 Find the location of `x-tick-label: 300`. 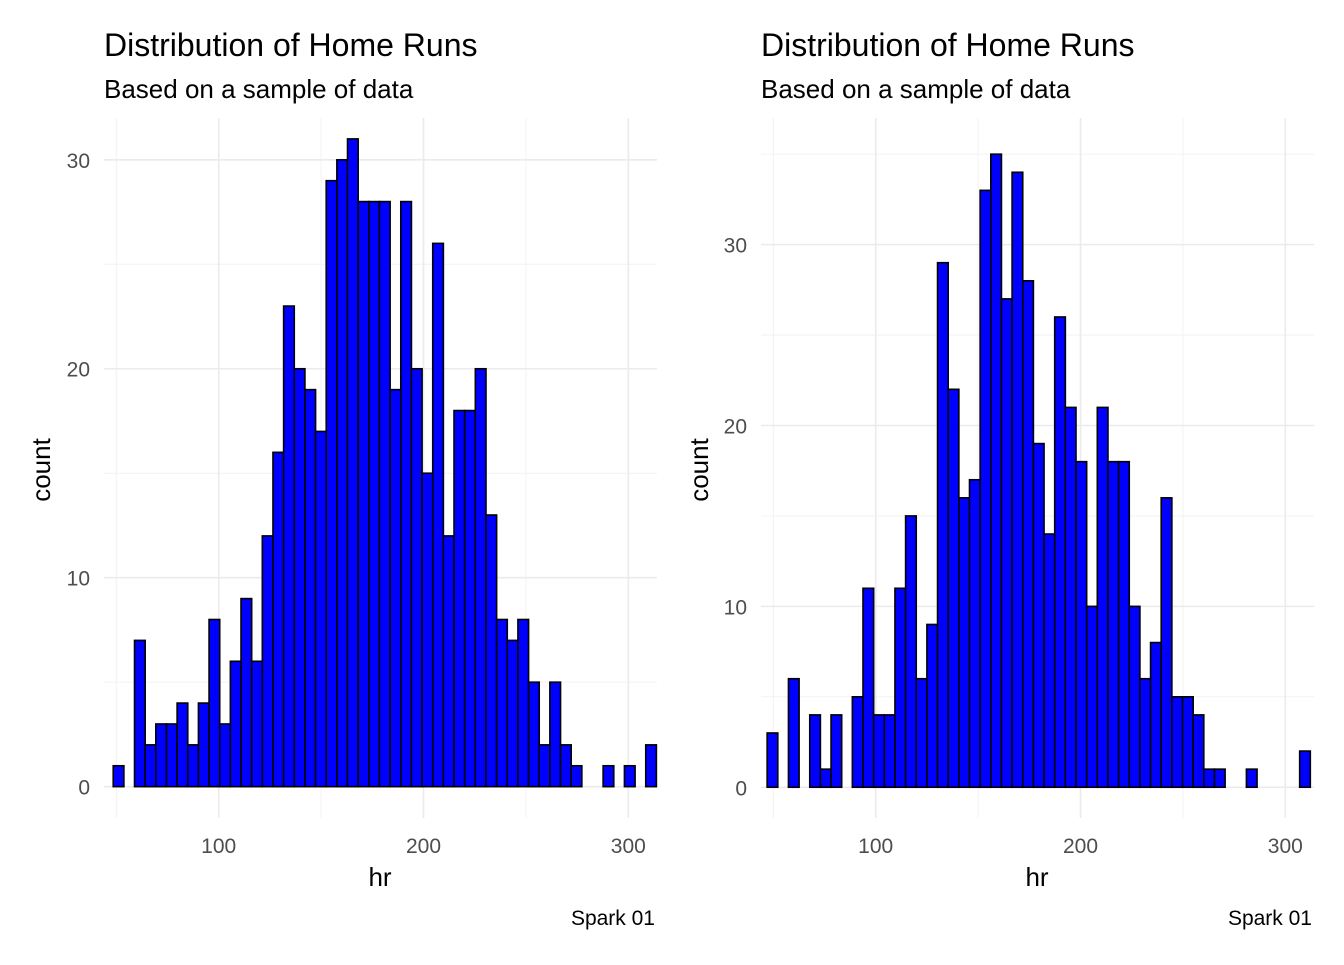

x-tick-label: 300 is located at coordinates (1285, 846).